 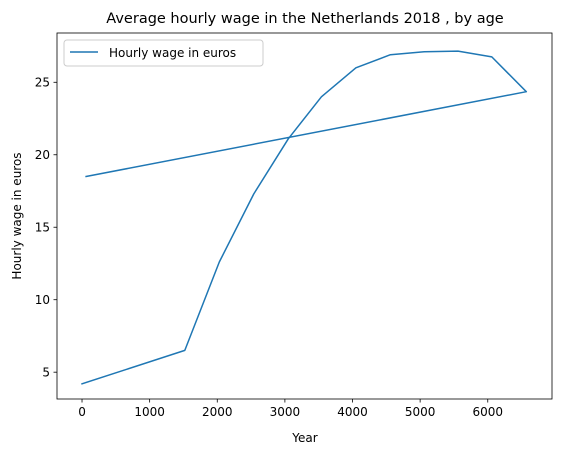 What do you see at coordinates (42, 227) in the screenshot?
I see `y-tick-label: 15` at bounding box center [42, 227].